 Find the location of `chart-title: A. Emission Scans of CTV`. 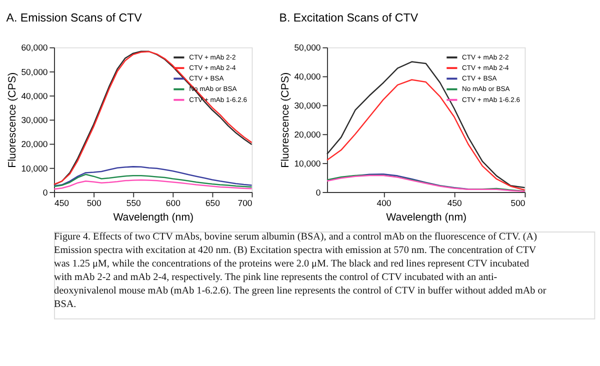

chart-title: A. Emission Scans of CTV is located at coordinates (74, 18).